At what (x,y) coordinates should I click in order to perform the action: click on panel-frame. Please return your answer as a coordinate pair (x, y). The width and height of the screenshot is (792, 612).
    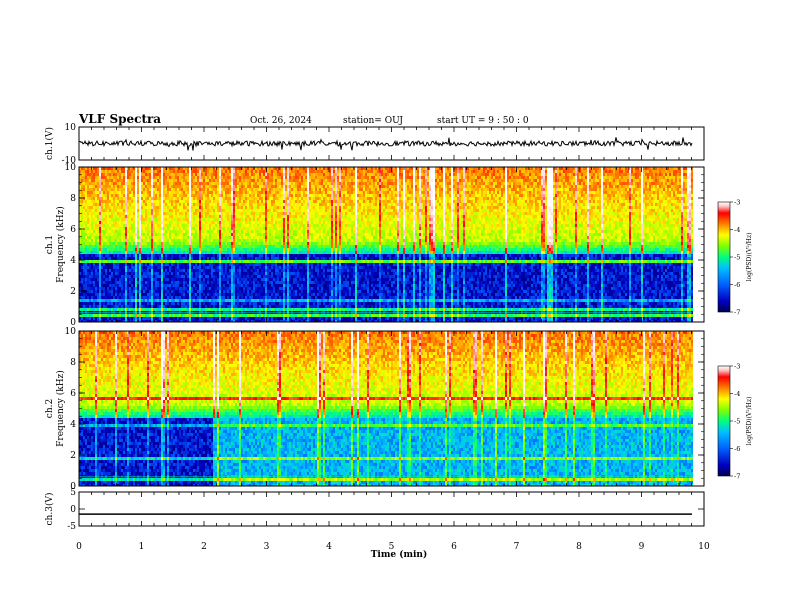
    Looking at the image, I should click on (391, 509).